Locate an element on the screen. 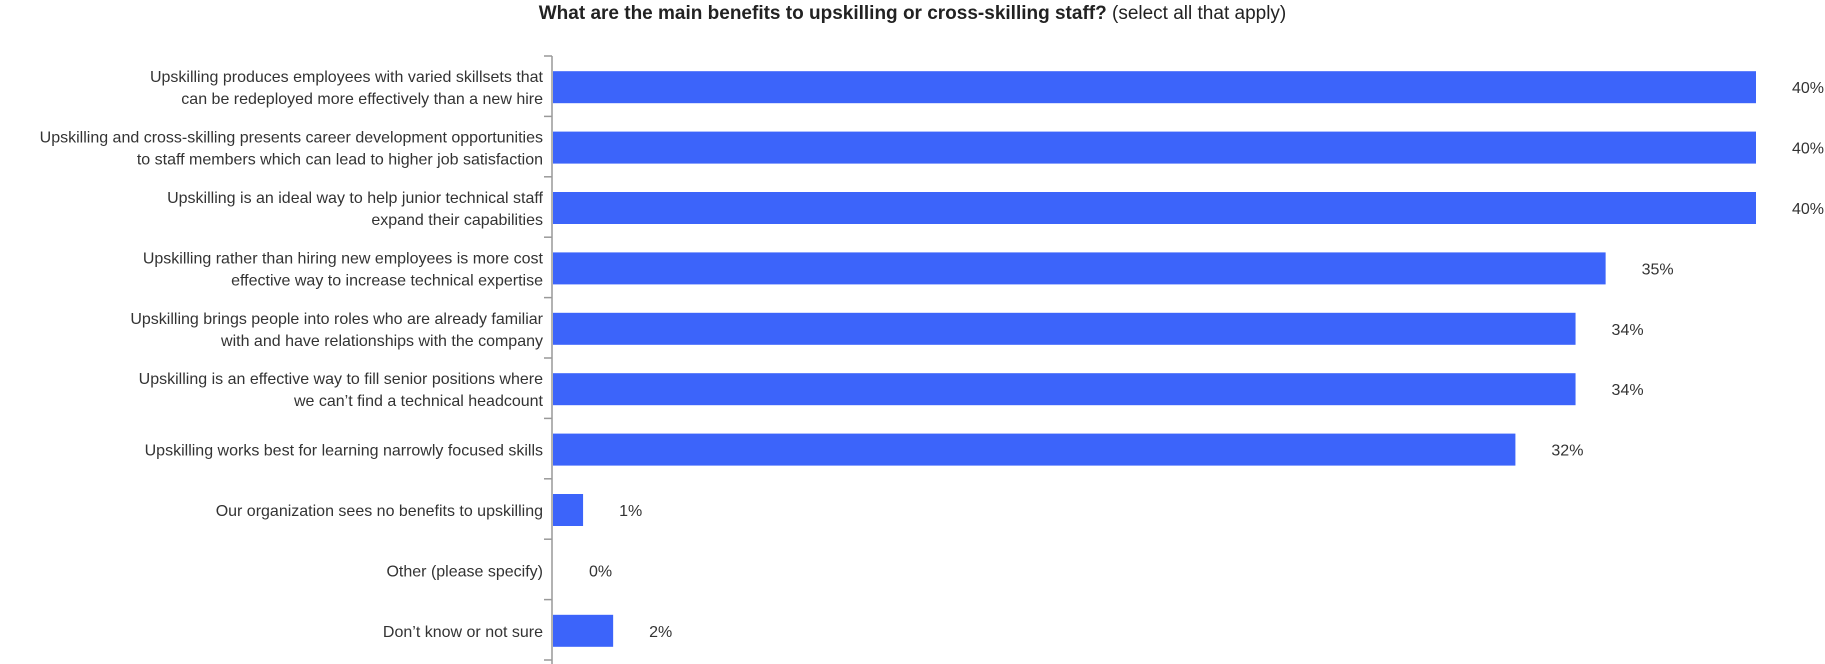 The width and height of the screenshot is (1825, 664). category-label: Other (please specify) is located at coordinates (464, 571).